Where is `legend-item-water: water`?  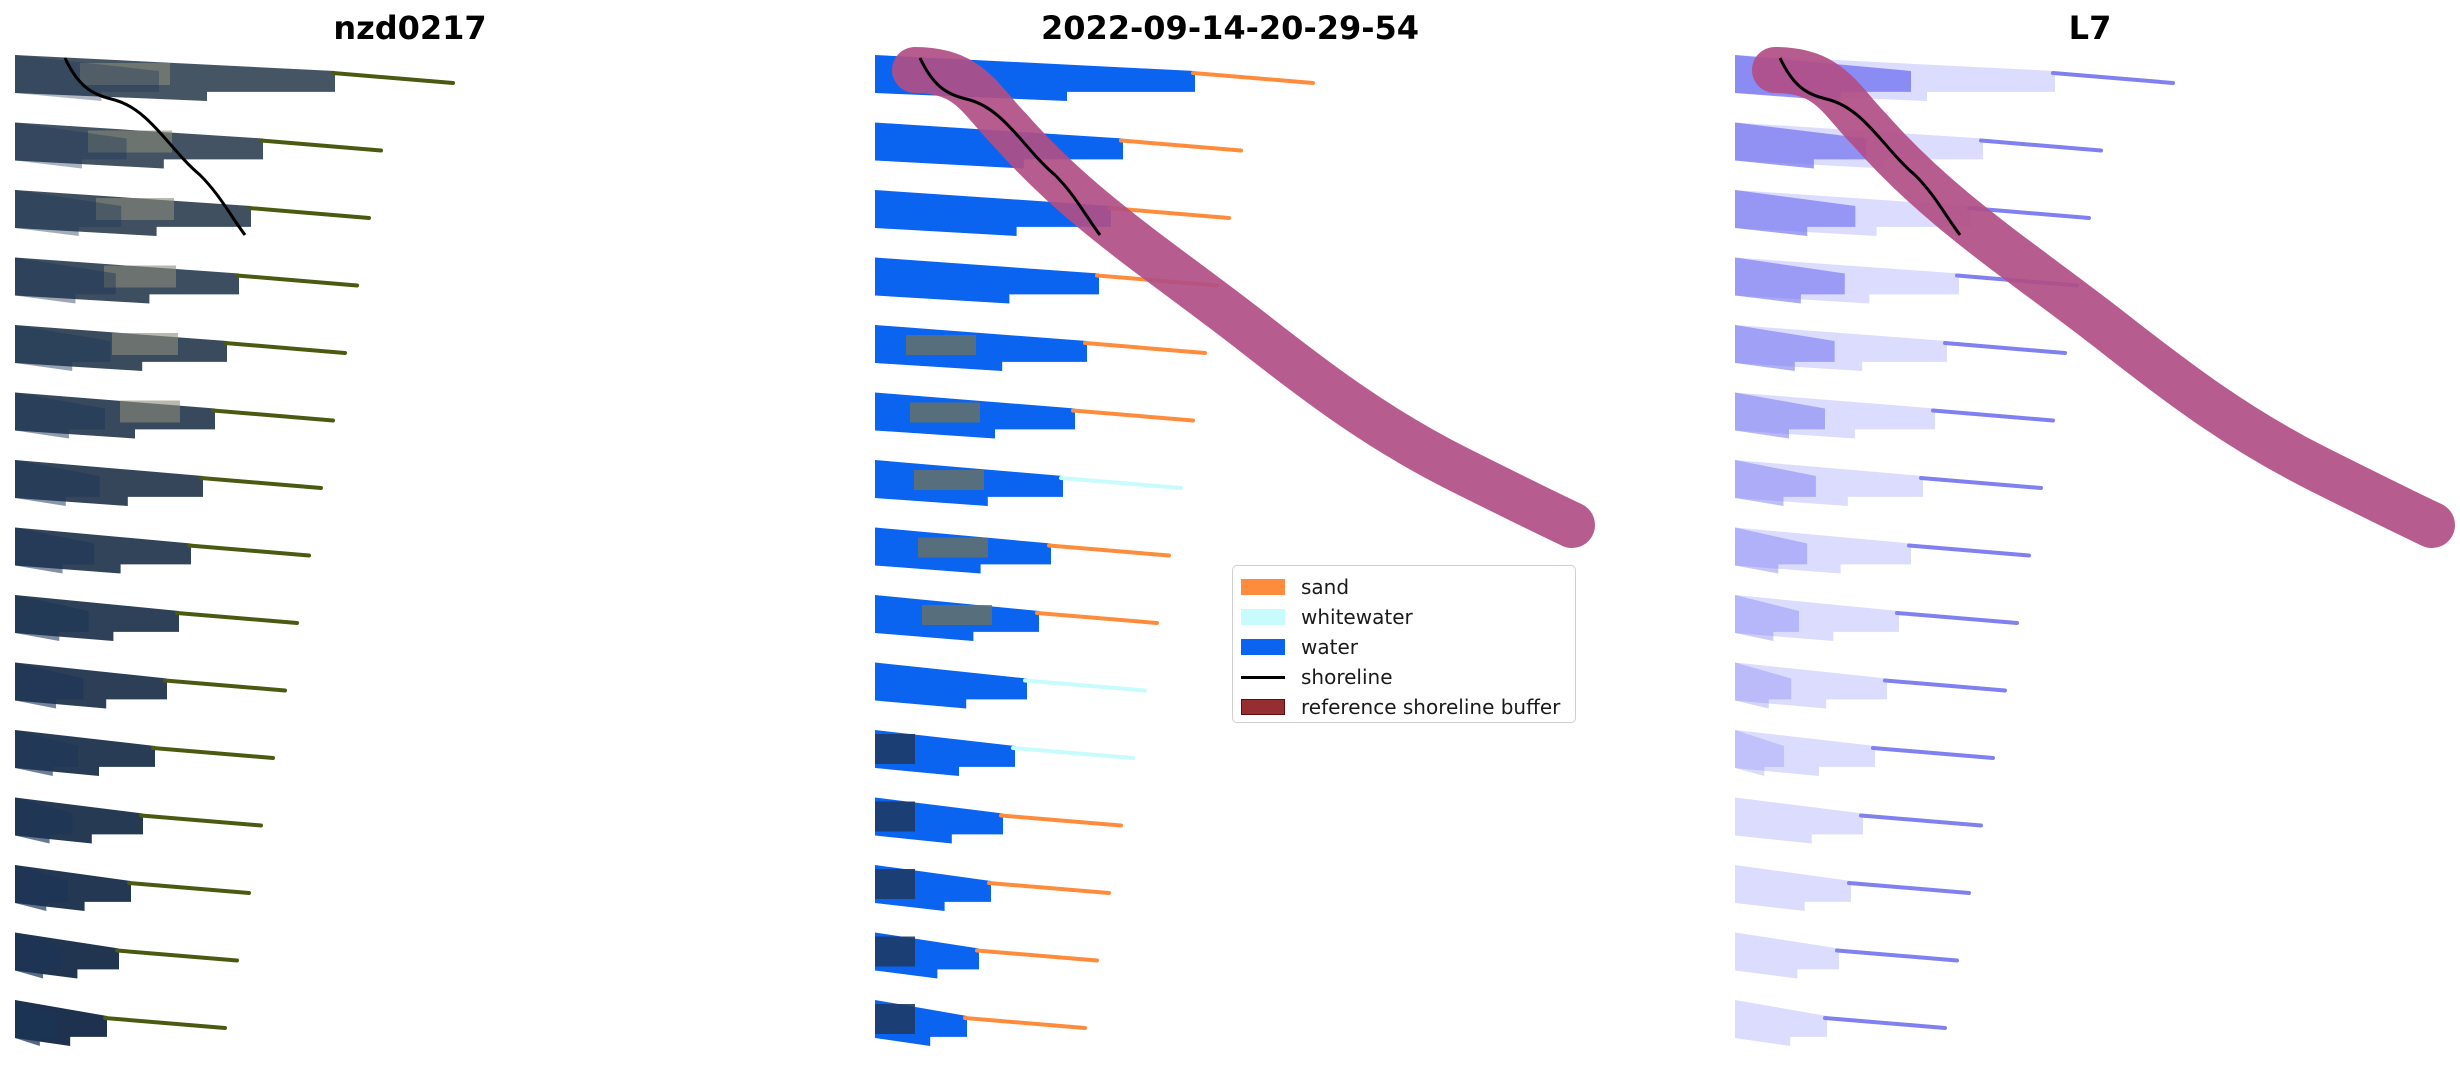
legend-item-water: water is located at coordinates (1404, 647).